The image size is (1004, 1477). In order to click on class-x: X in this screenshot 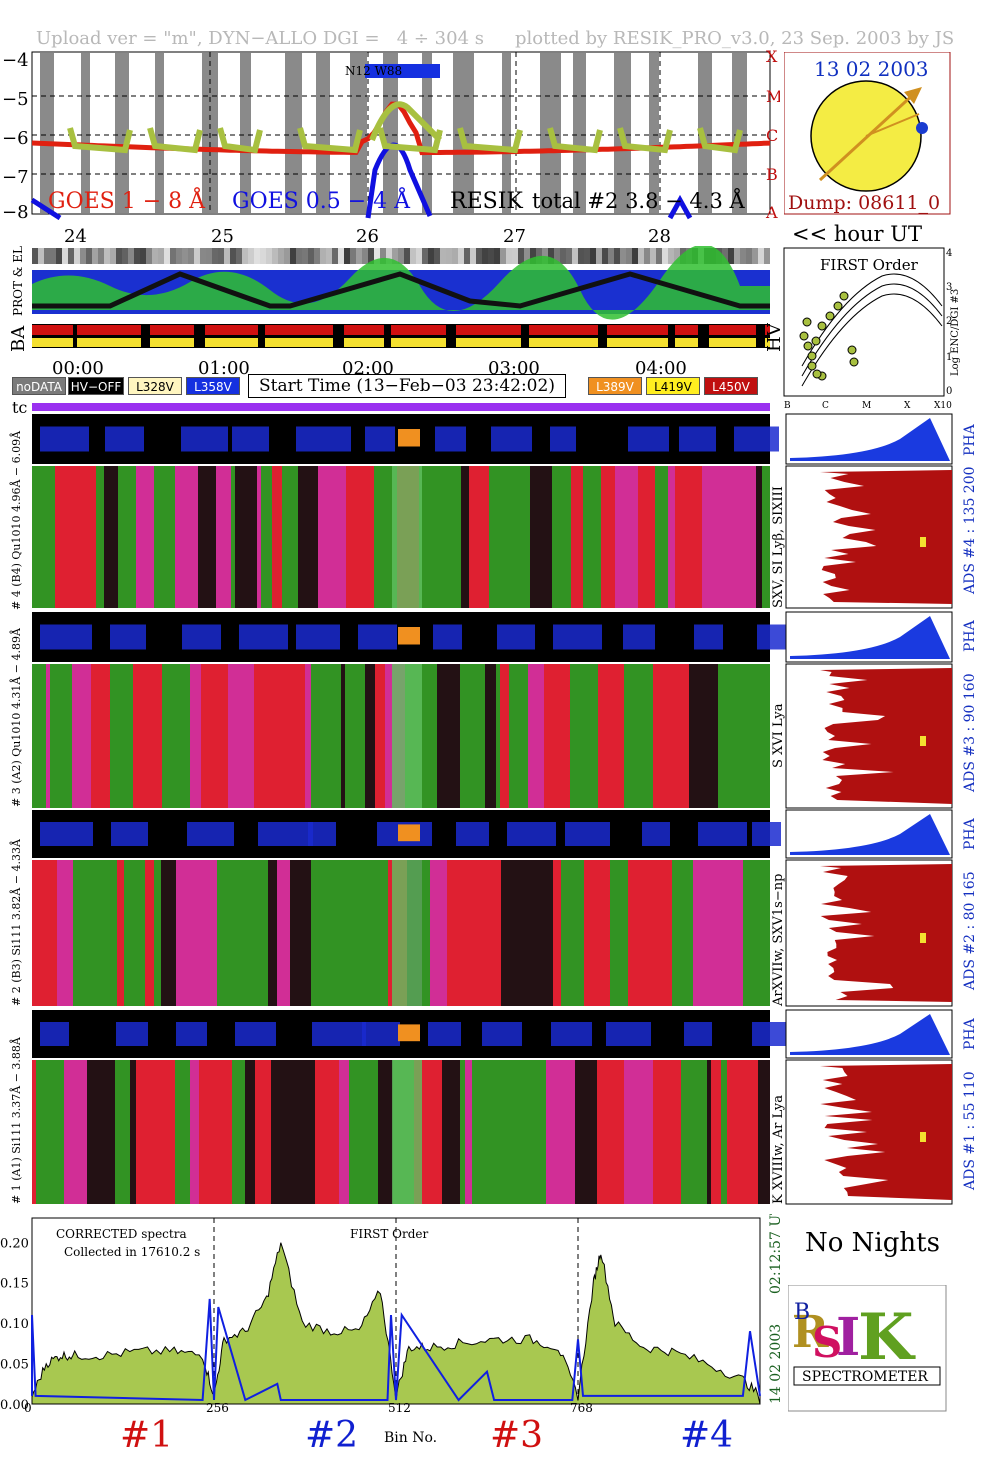, I will do `click(772, 58)`.